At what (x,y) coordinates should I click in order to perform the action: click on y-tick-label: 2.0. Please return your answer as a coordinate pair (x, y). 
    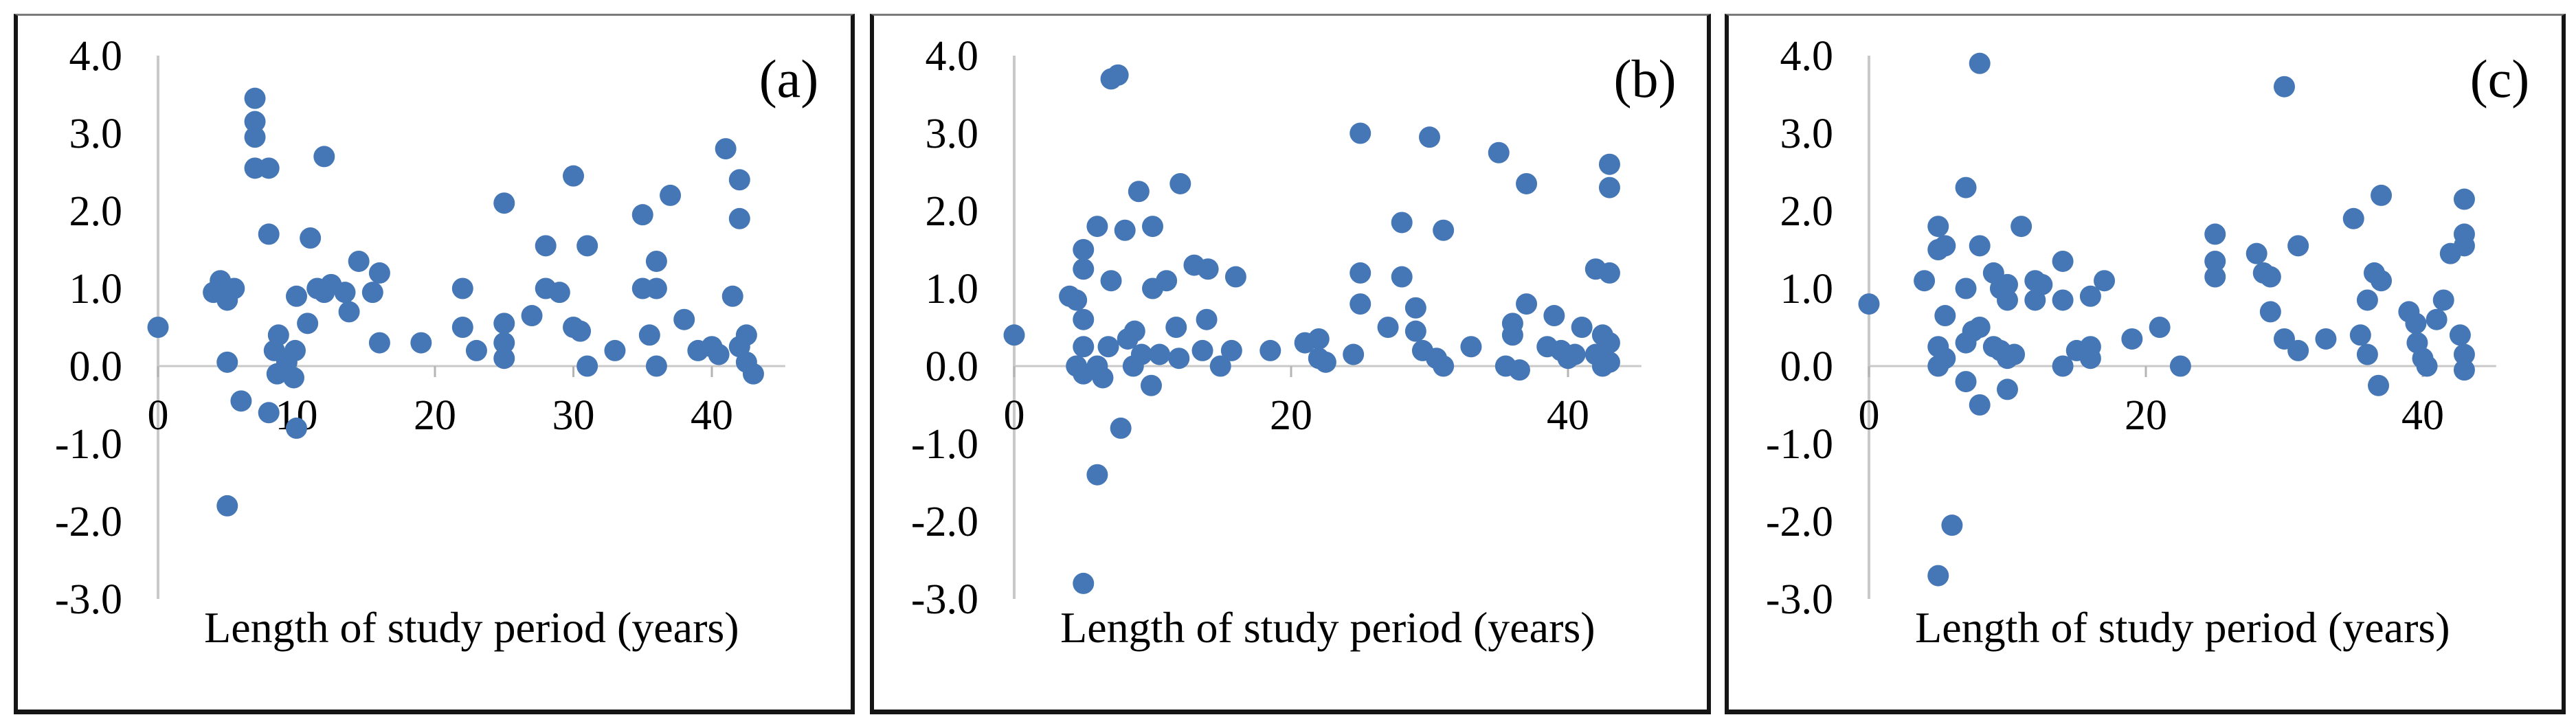
    Looking at the image, I should click on (96, 211).